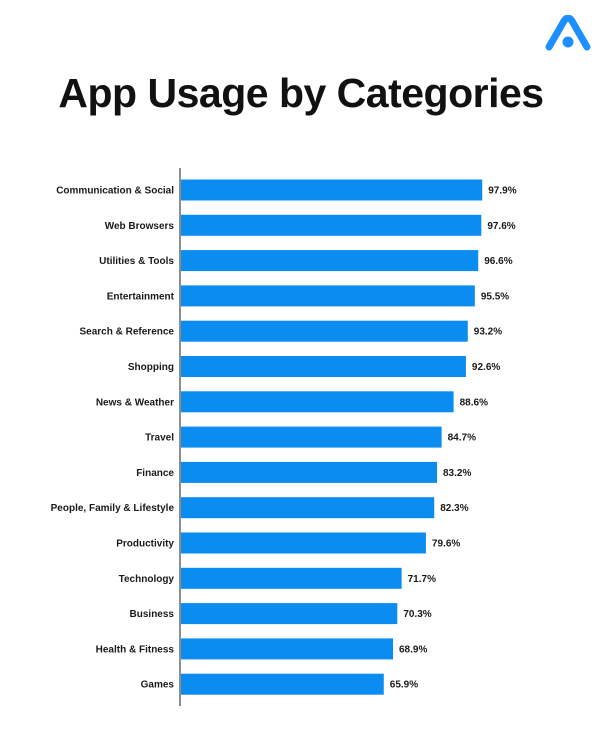  Describe the element at coordinates (488, 332) in the screenshot. I see `value-label: 93.2%` at that location.